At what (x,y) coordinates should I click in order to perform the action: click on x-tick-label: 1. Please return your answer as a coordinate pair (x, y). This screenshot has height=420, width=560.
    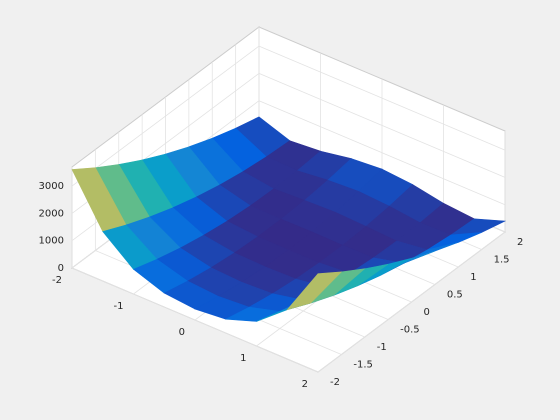
    Looking at the image, I should click on (243, 358).